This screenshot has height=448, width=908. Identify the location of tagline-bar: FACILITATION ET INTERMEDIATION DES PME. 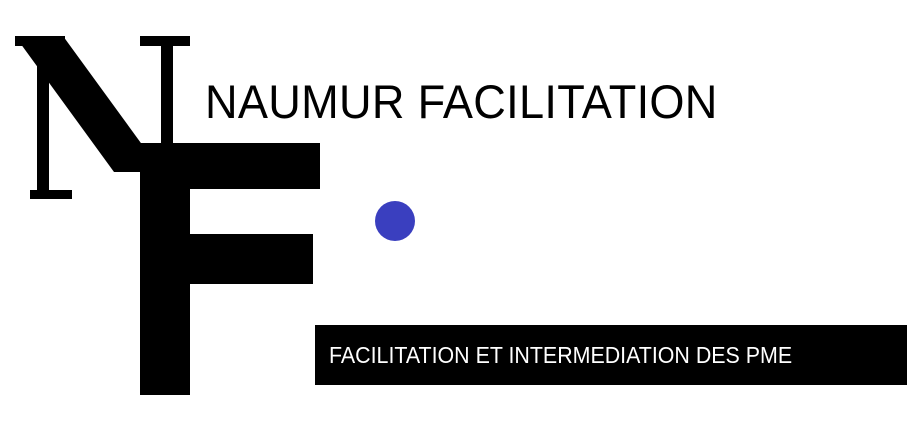
(611, 355).